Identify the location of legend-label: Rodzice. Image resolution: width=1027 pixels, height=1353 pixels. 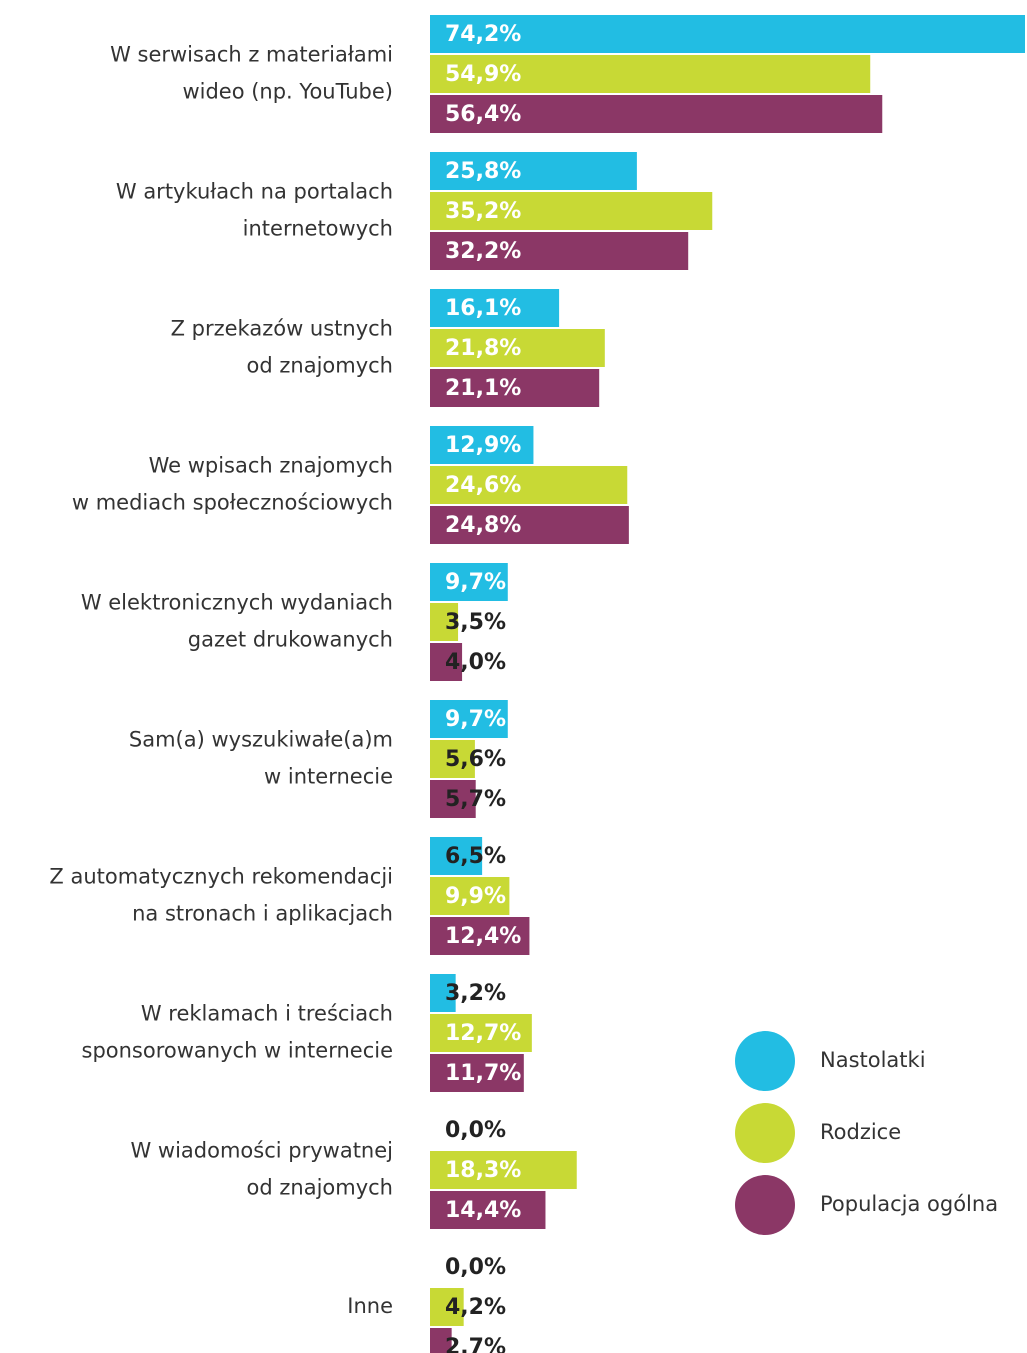
(860, 1132).